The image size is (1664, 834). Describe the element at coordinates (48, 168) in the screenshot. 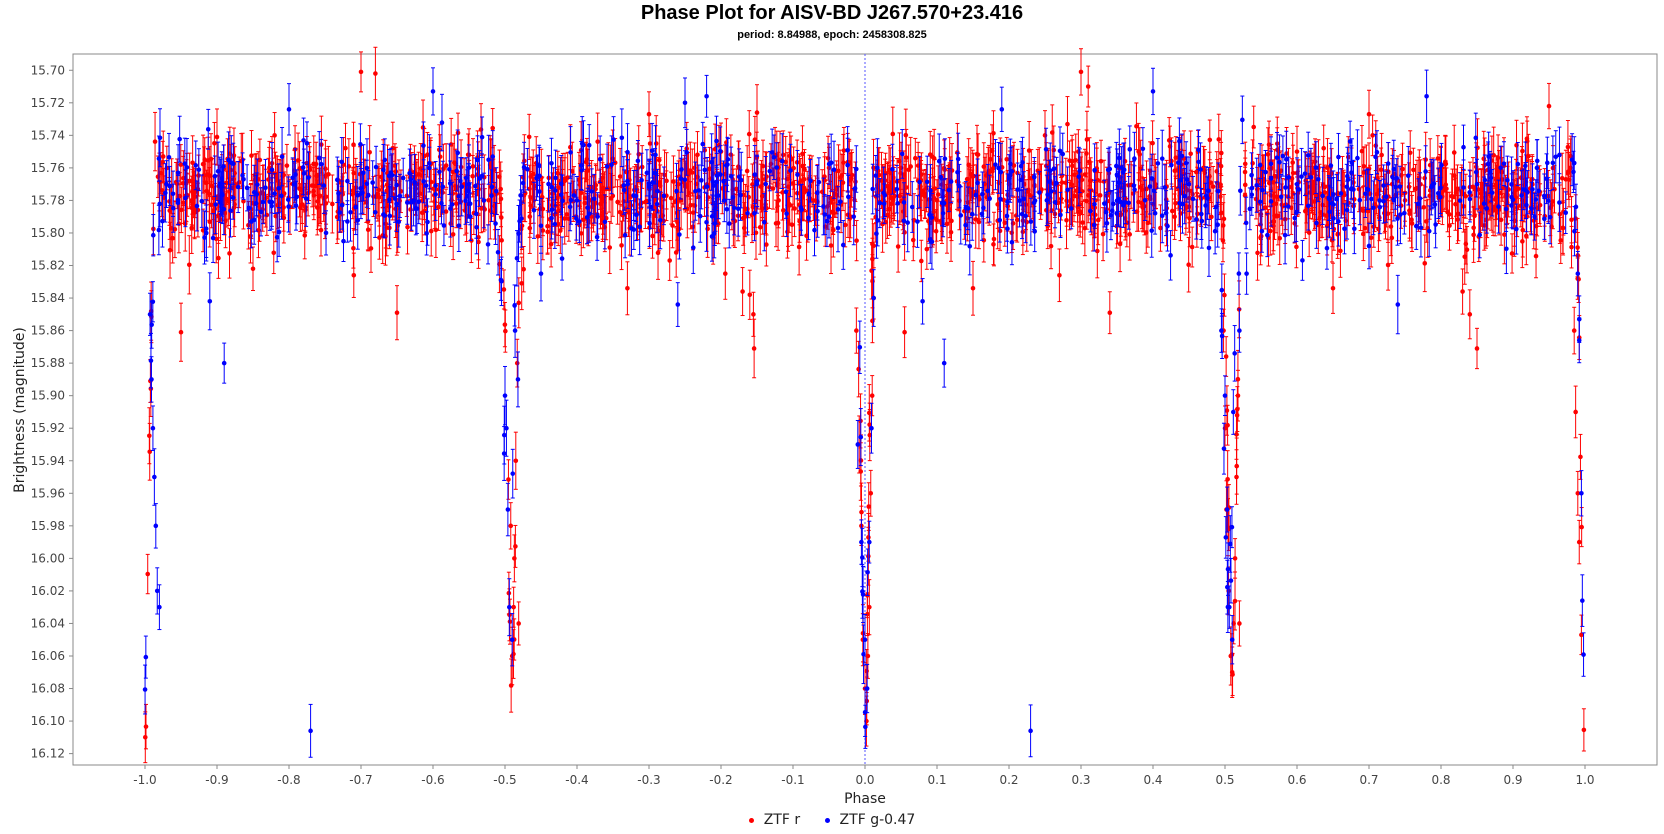

I see `y-tick-label: 15.76` at that location.